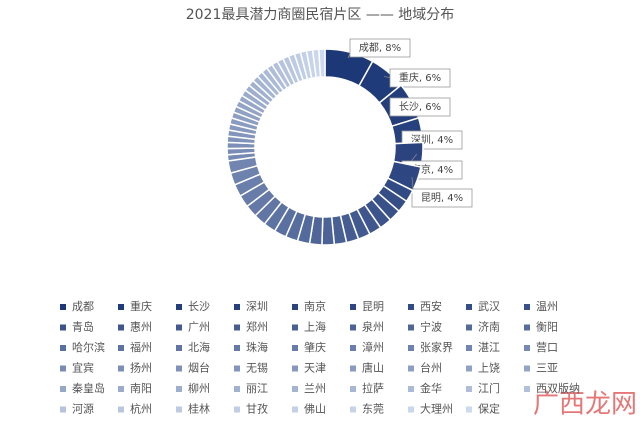  I want to click on legend-label: 宜宾, so click(83, 368).